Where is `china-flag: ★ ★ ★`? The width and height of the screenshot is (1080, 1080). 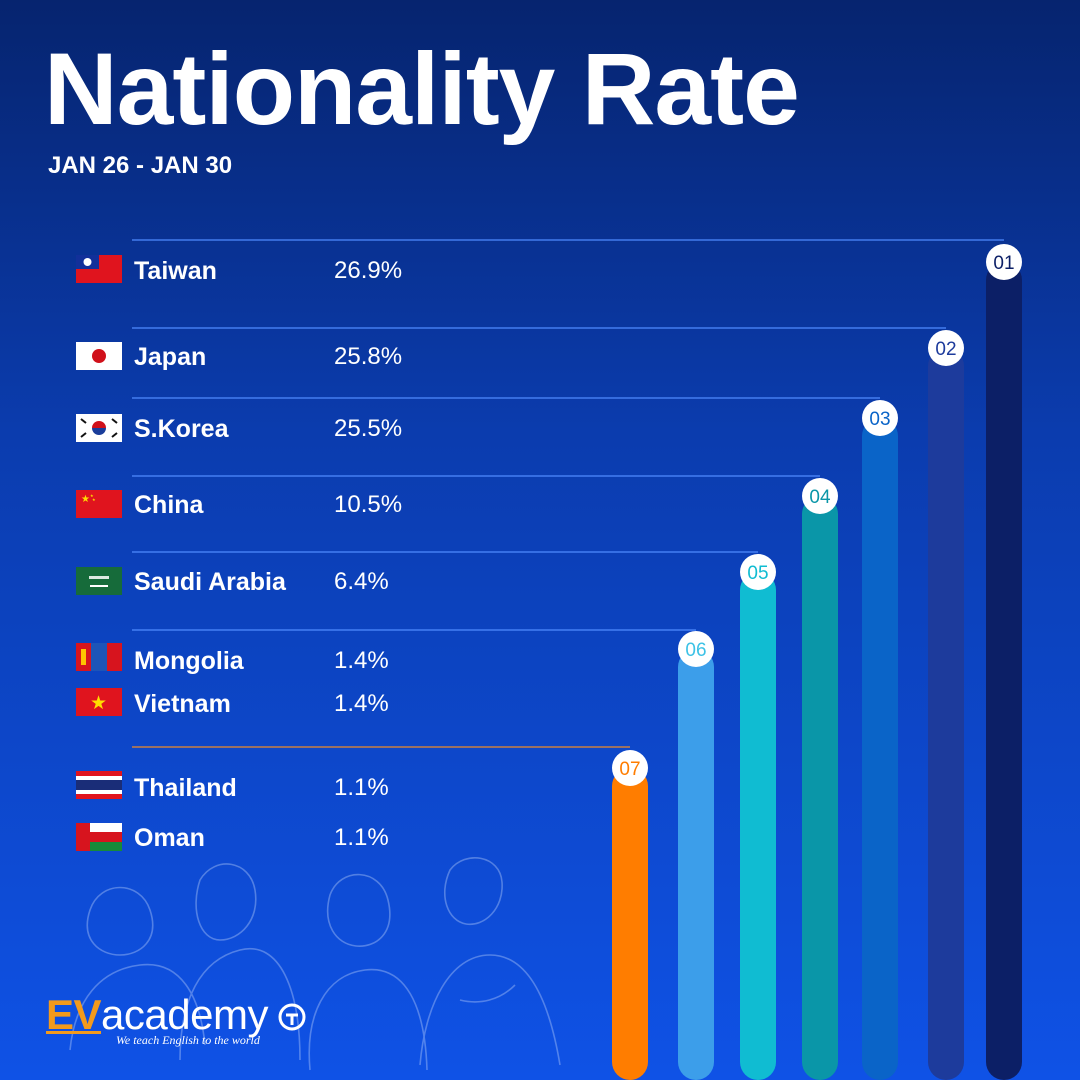 china-flag: ★ ★ ★ is located at coordinates (99, 504).